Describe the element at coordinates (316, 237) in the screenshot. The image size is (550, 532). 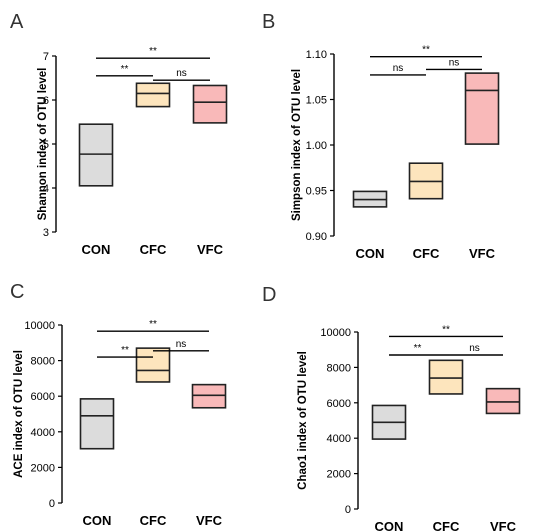
I see `y-tick-label: 0.90` at that location.